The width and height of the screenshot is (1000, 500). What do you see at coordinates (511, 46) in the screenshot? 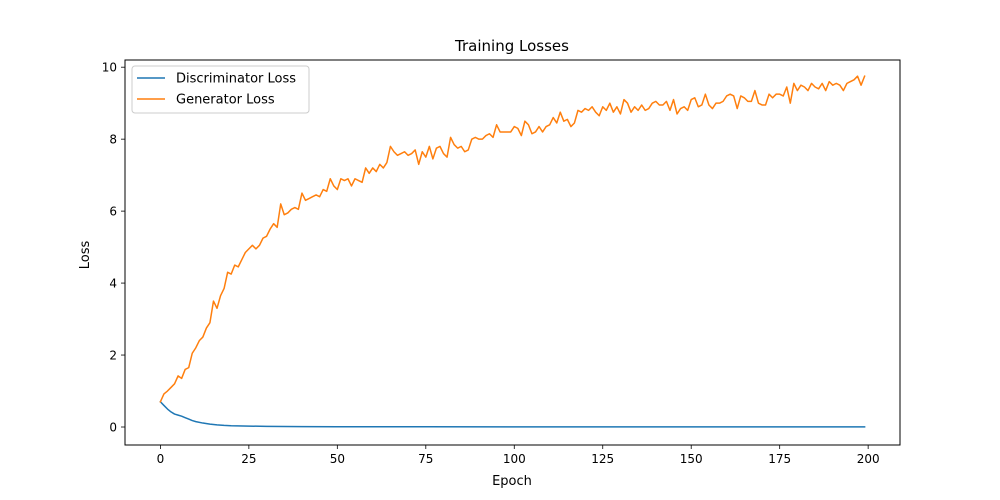
I see `chart-title: Training Losses` at bounding box center [511, 46].